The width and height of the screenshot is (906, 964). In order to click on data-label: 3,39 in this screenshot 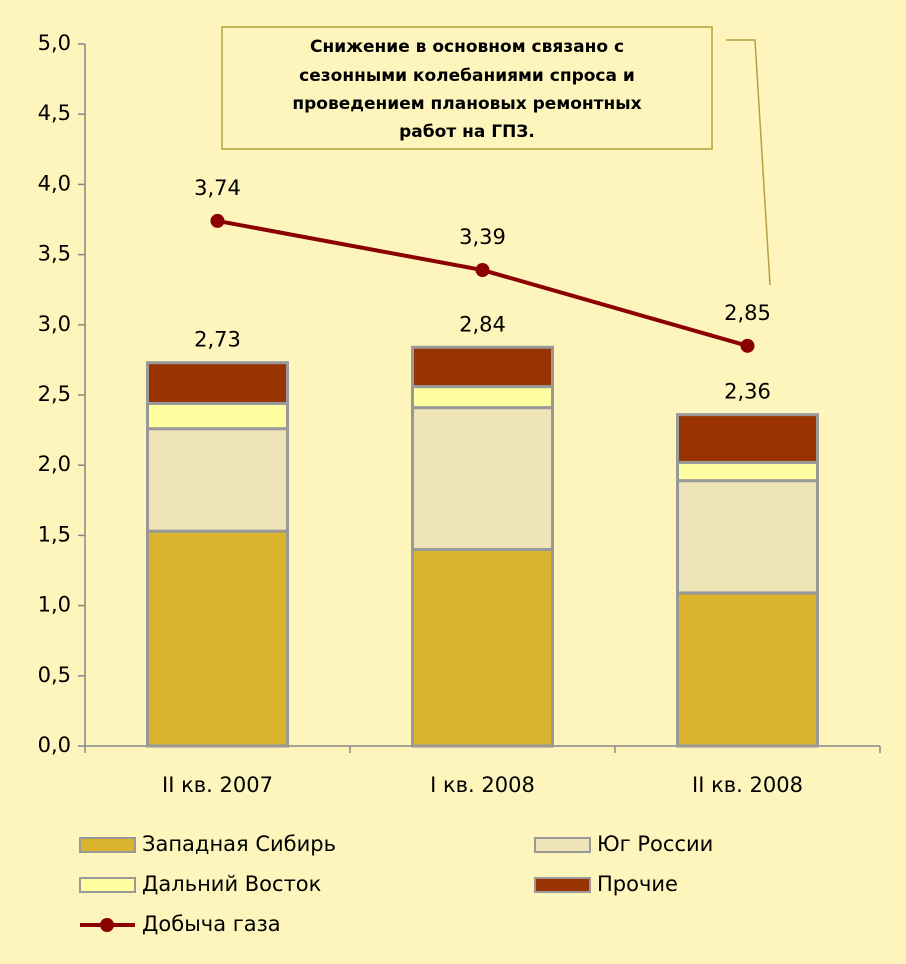, I will do `click(482, 237)`.